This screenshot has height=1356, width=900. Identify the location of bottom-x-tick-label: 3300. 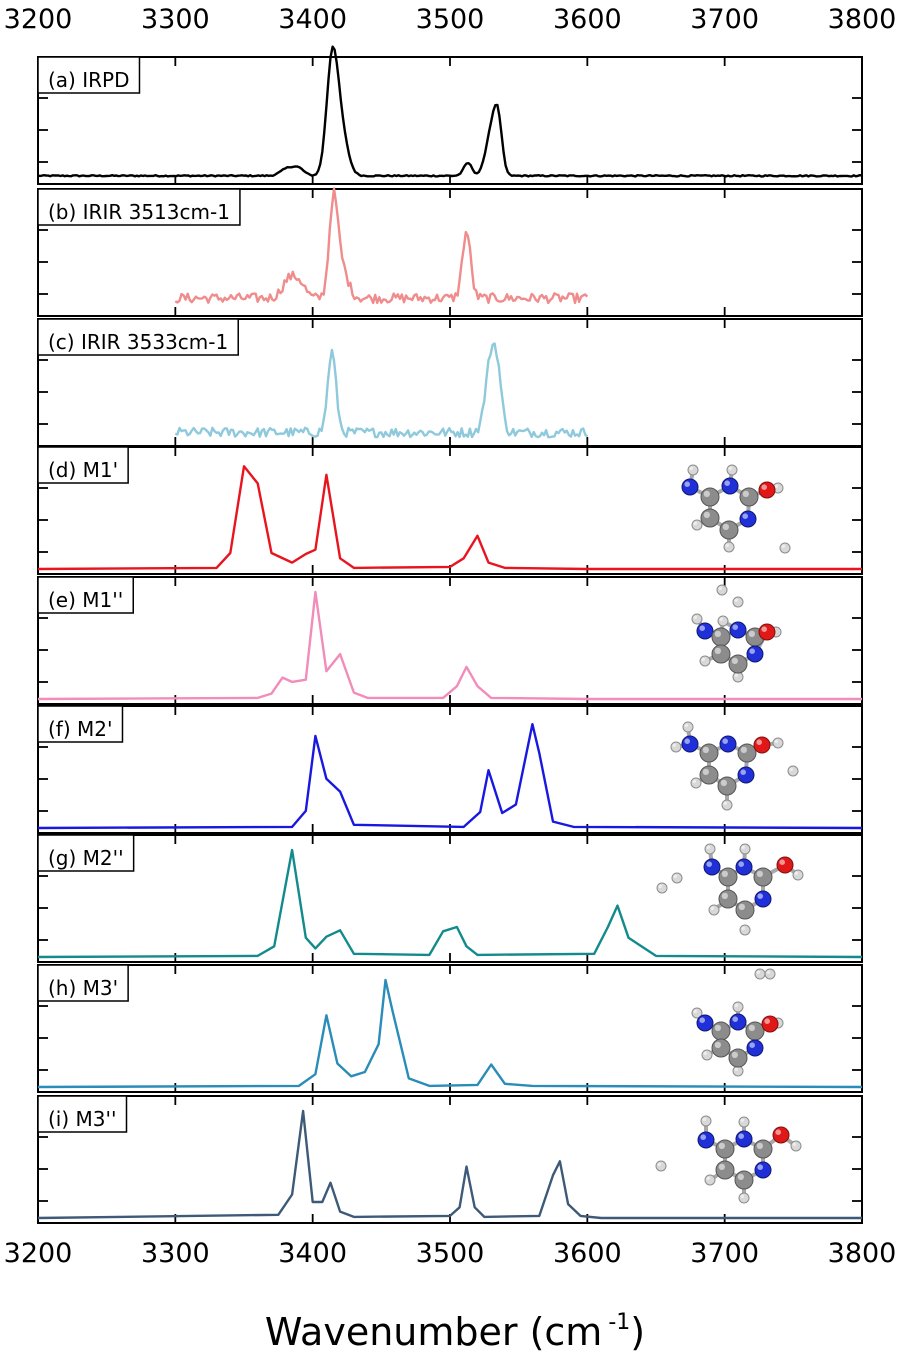
(175, 1253).